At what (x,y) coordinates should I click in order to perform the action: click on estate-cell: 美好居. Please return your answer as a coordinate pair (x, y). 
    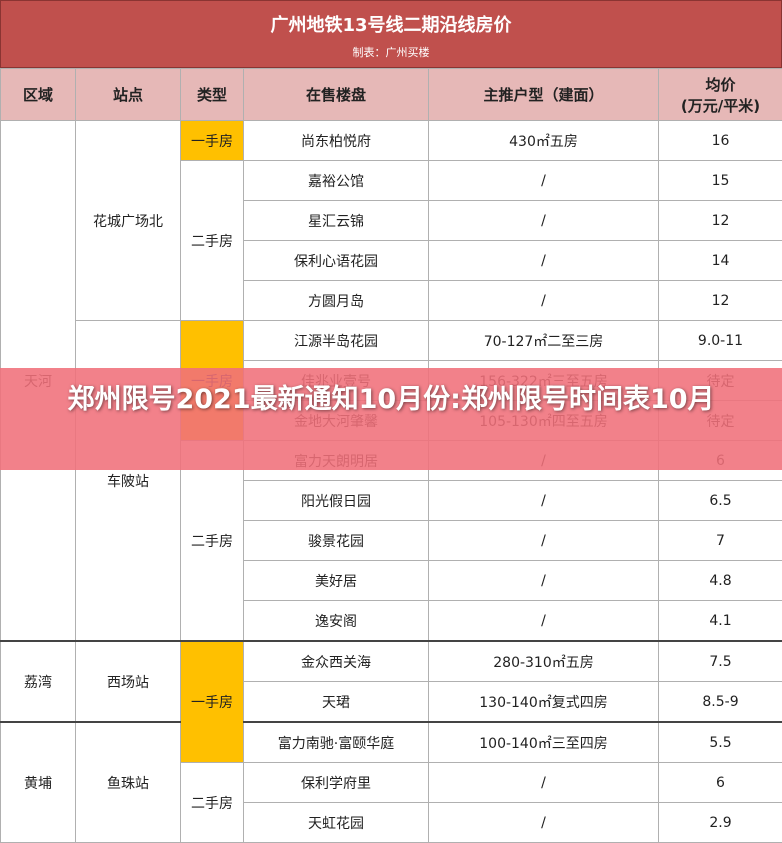
    Looking at the image, I should click on (336, 581).